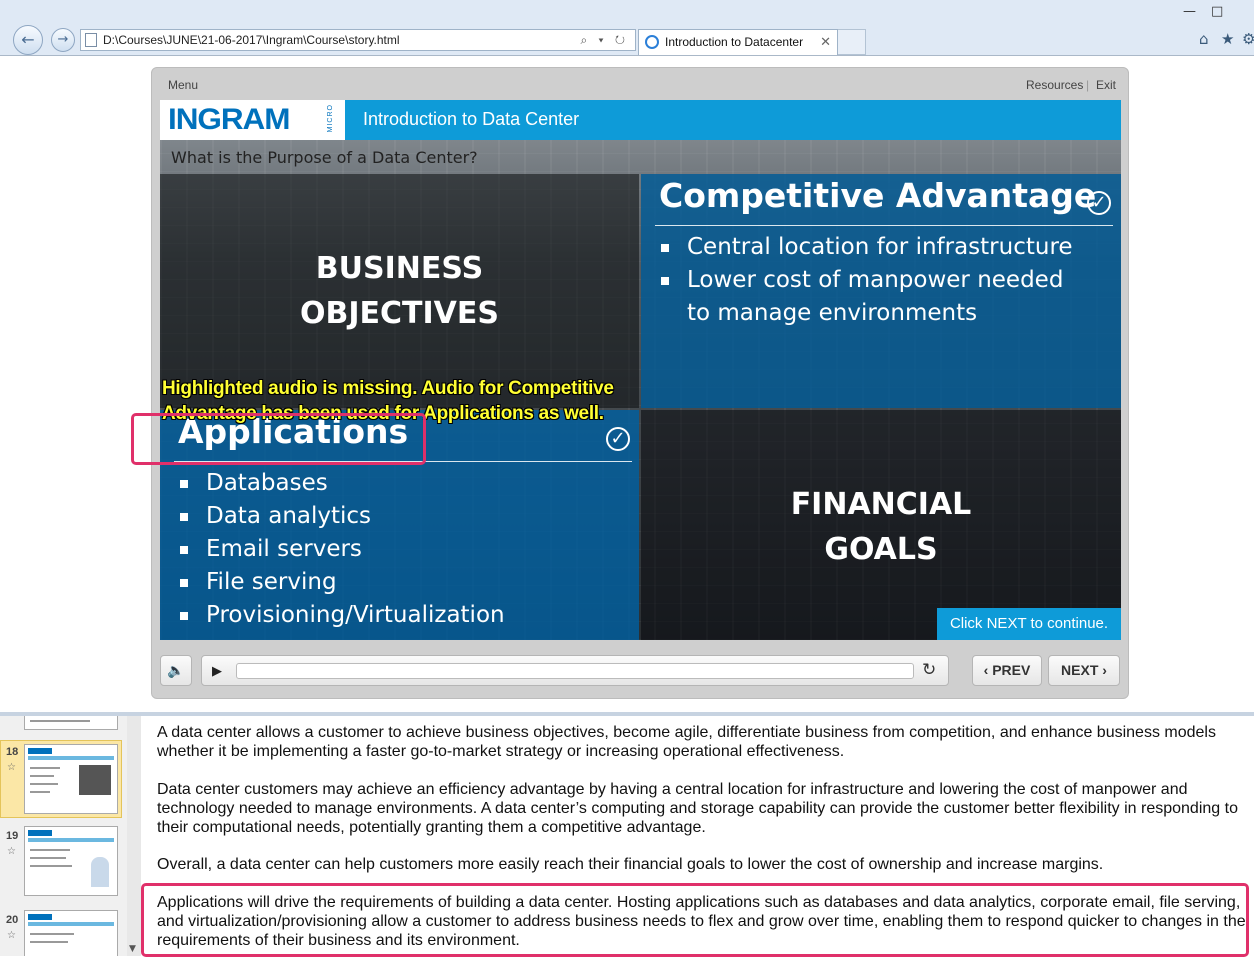  What do you see at coordinates (183, 85) in the screenshot?
I see `menu-button: Menu` at bounding box center [183, 85].